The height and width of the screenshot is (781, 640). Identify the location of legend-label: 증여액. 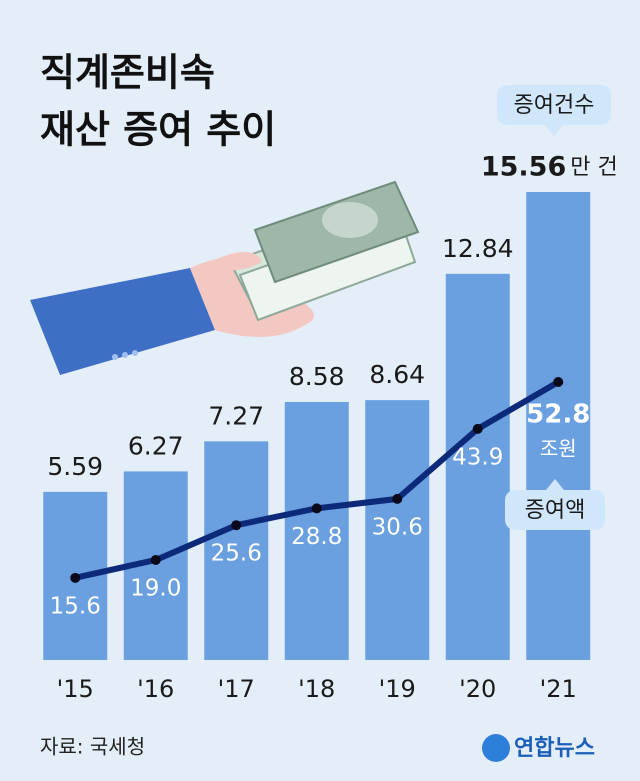
(555, 510).